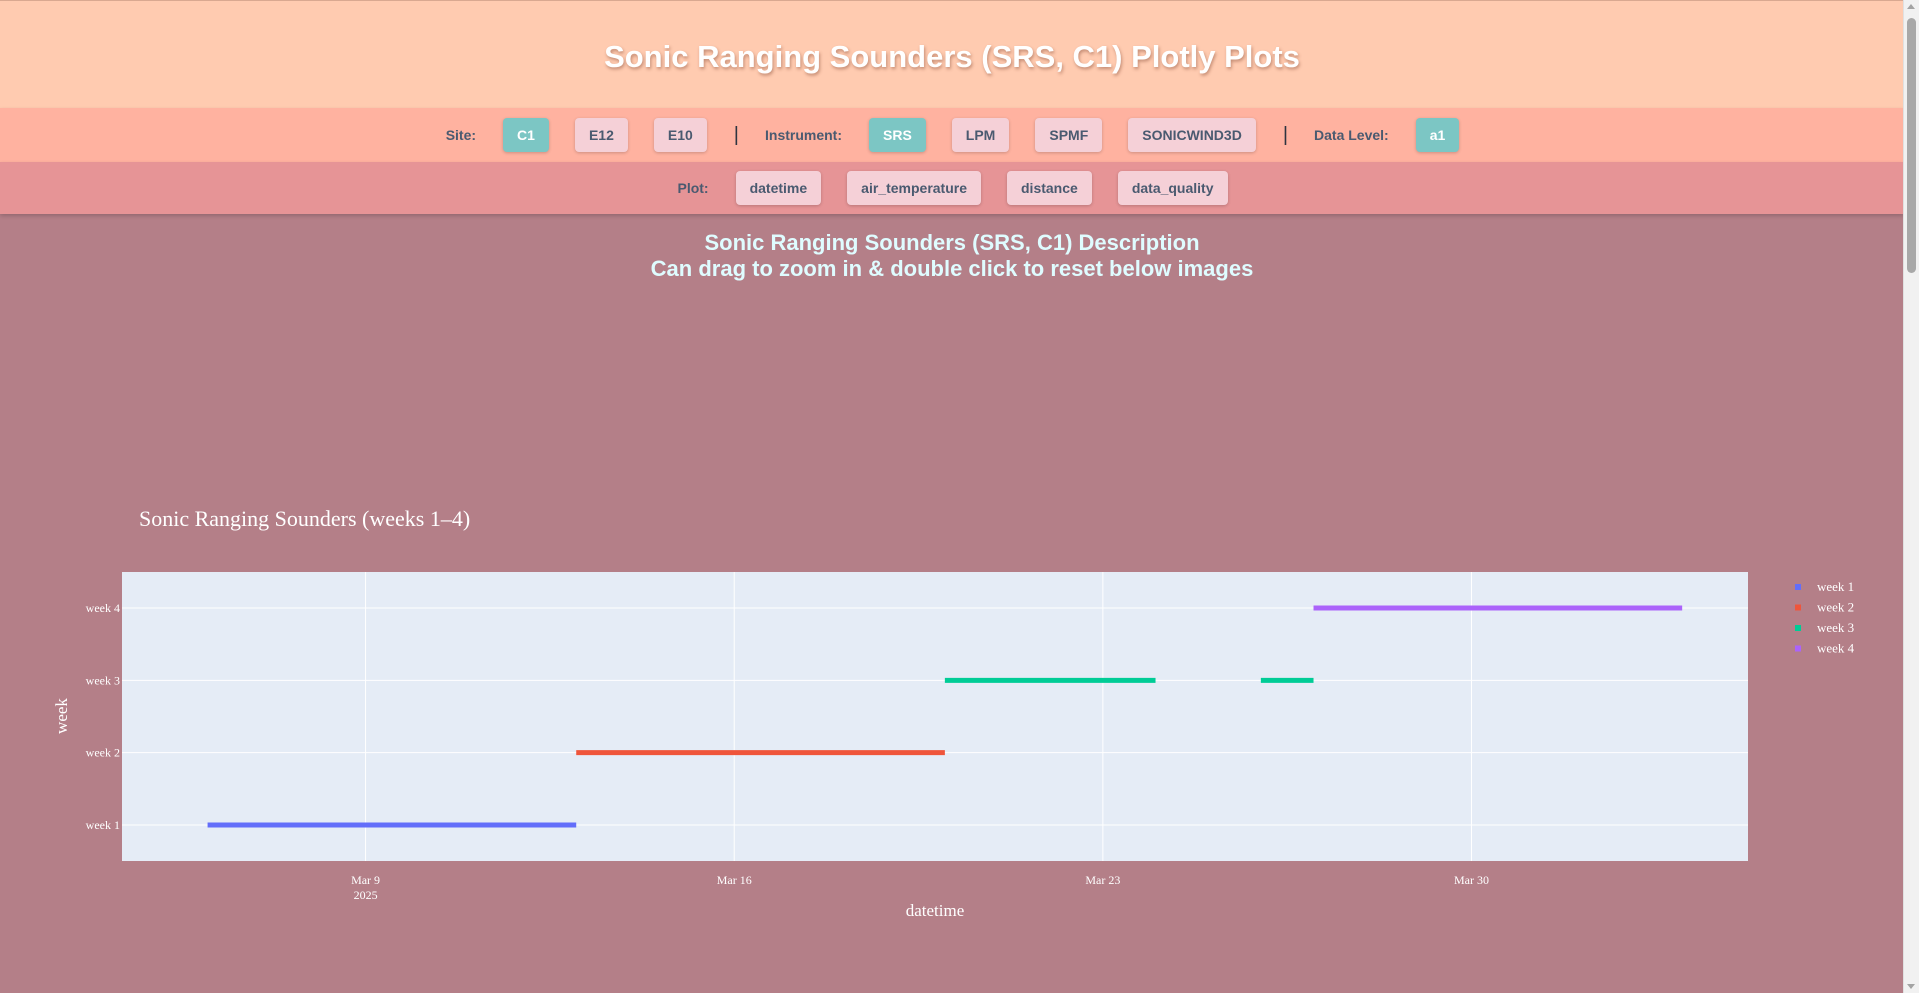 The image size is (1919, 993). What do you see at coordinates (1069, 135) in the screenshot?
I see `instrument-button-spmf: SPMF` at bounding box center [1069, 135].